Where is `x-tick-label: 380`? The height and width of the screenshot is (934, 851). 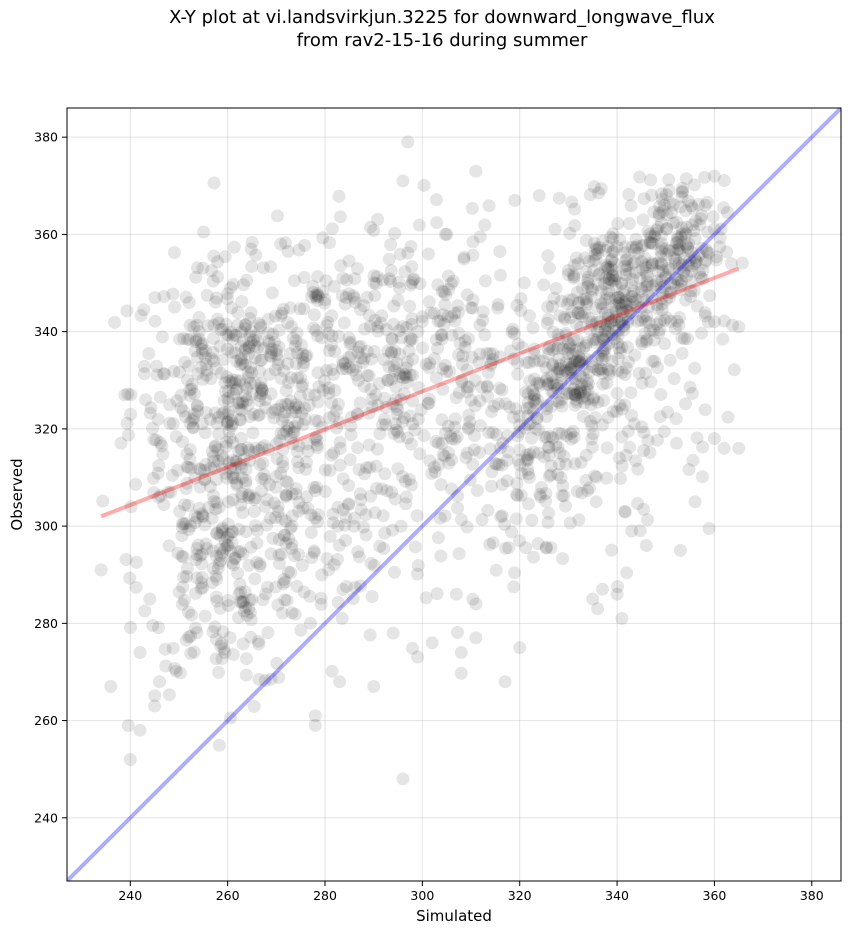
x-tick-label: 380 is located at coordinates (812, 895).